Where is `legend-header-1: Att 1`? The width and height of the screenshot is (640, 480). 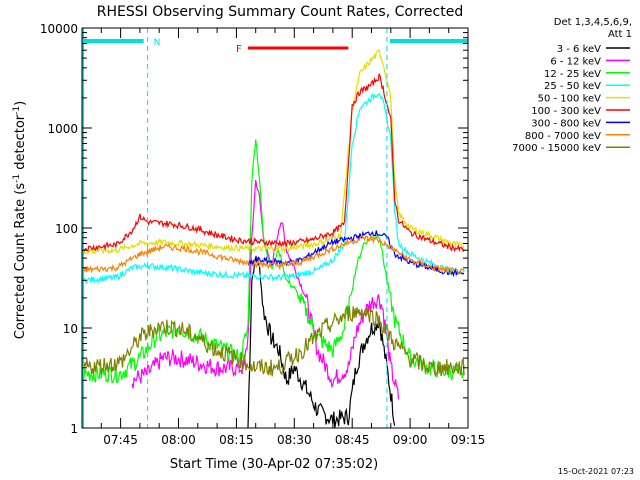
legend-header-1: Att 1 is located at coordinates (620, 34).